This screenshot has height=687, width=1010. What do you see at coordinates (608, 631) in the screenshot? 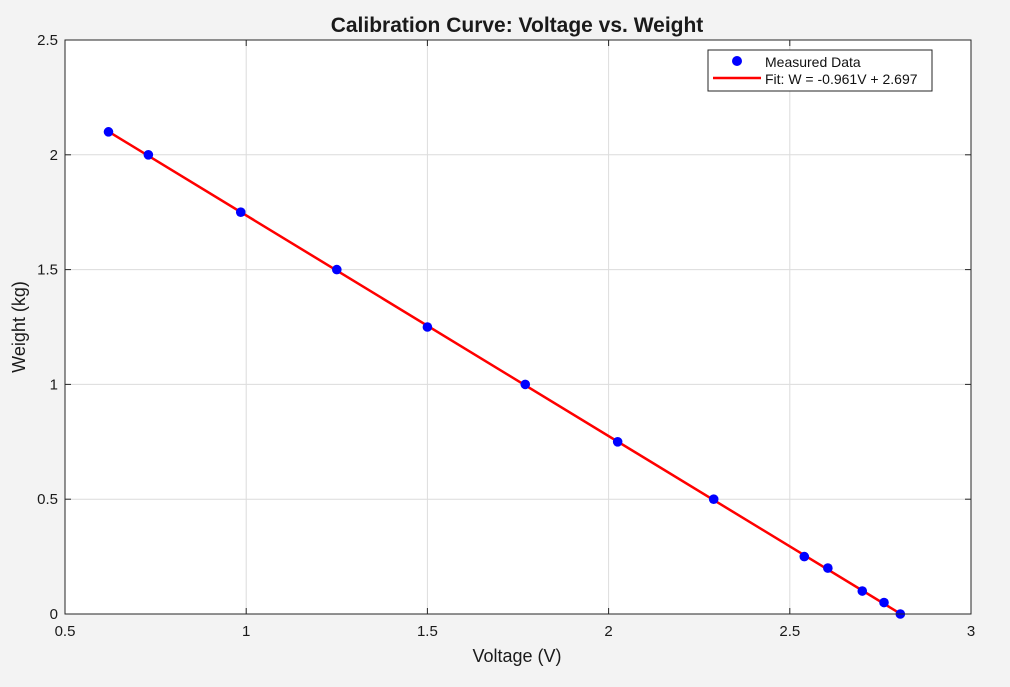
I see `x-tick-label: 2` at bounding box center [608, 631].